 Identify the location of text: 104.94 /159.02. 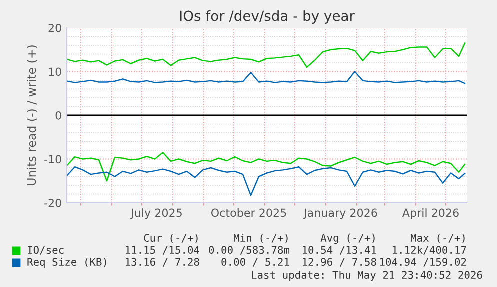
(423, 262).